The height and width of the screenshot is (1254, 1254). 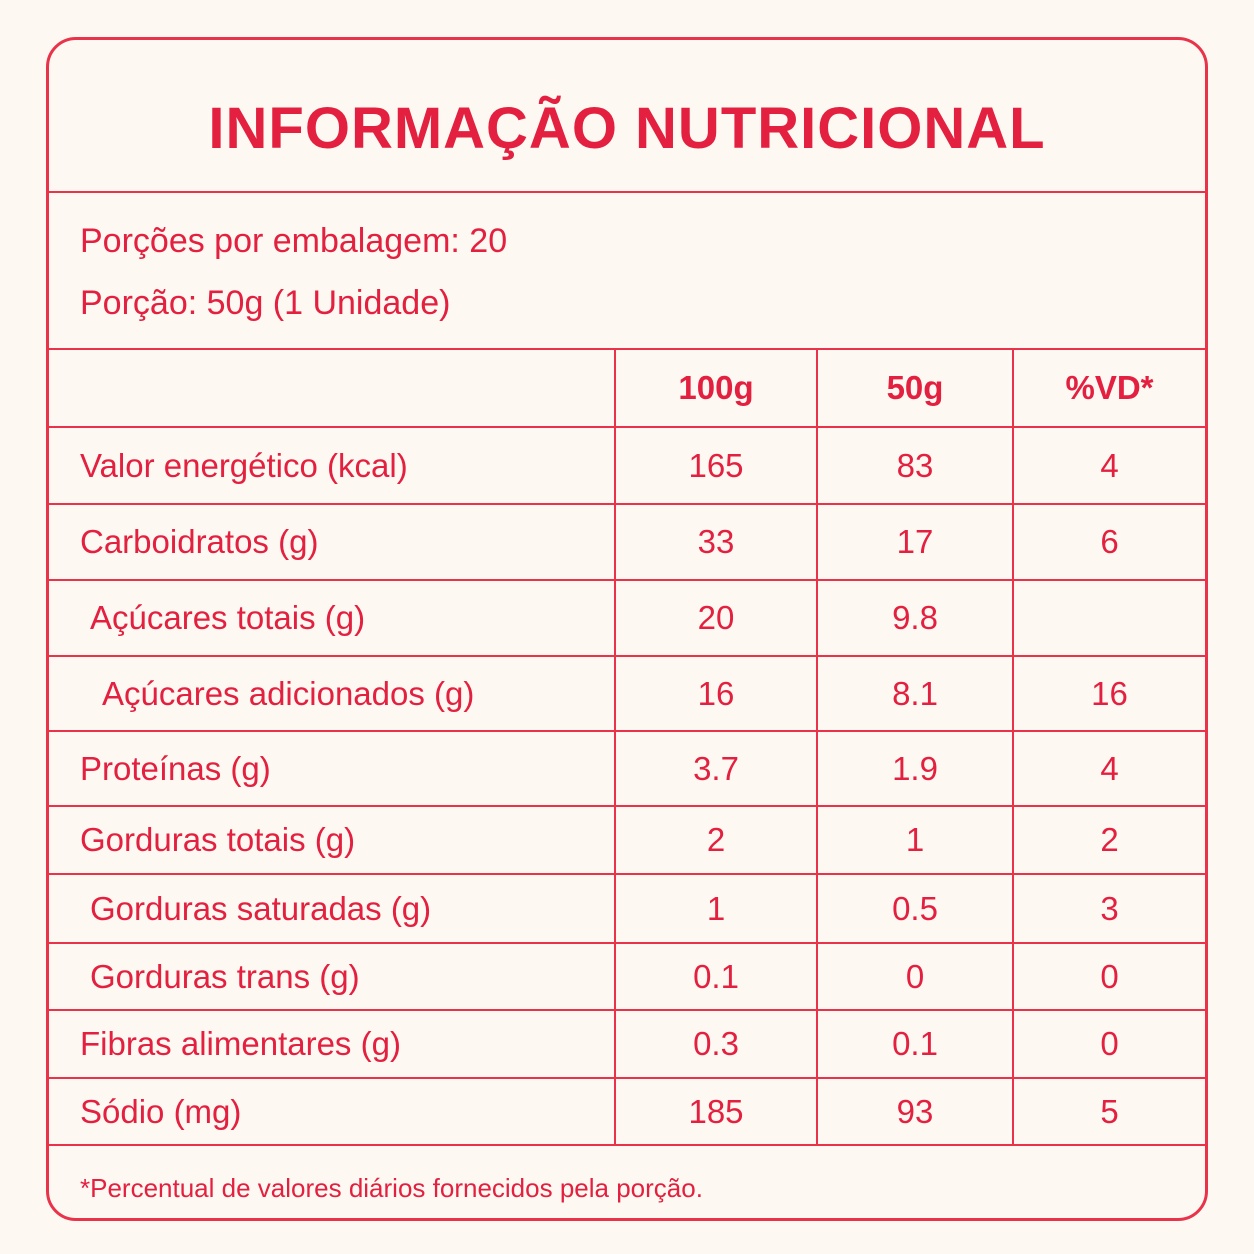 What do you see at coordinates (332, 840) in the screenshot?
I see `nutrient-name: Gorduras totais (g)` at bounding box center [332, 840].